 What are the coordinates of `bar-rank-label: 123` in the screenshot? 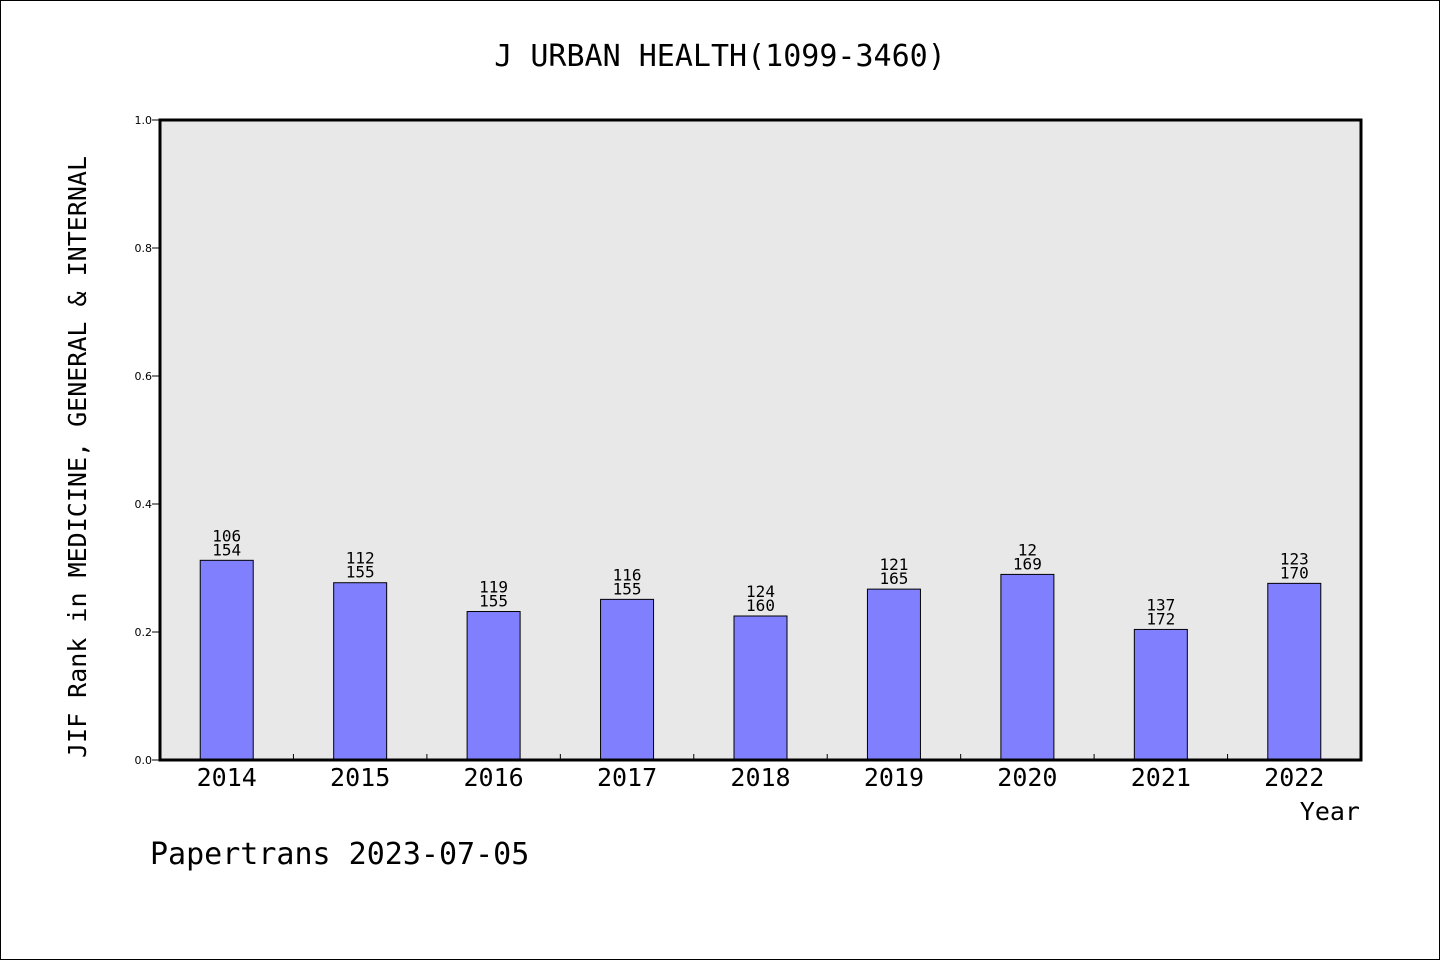 It's located at (1294, 558).